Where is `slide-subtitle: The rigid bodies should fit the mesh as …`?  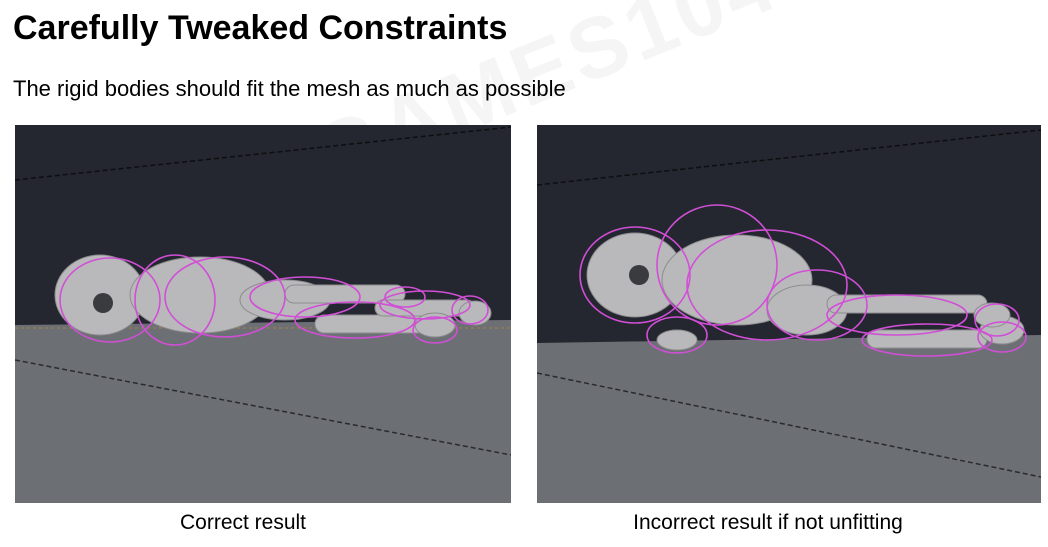 slide-subtitle: The rigid bodies should fit the mesh as … is located at coordinates (289, 88).